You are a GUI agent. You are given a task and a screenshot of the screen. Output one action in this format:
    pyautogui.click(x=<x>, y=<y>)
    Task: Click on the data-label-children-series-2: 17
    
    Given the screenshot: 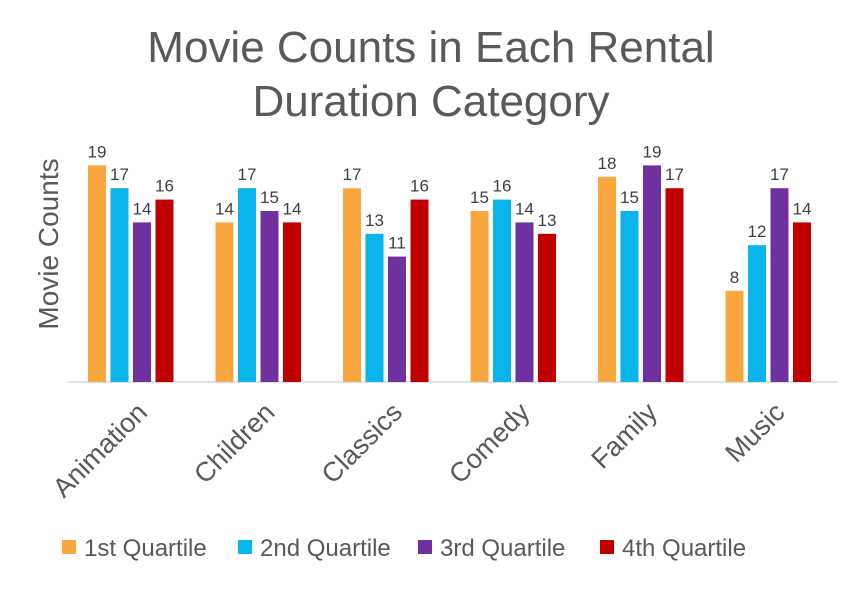 What is the action you would take?
    pyautogui.click(x=247, y=174)
    